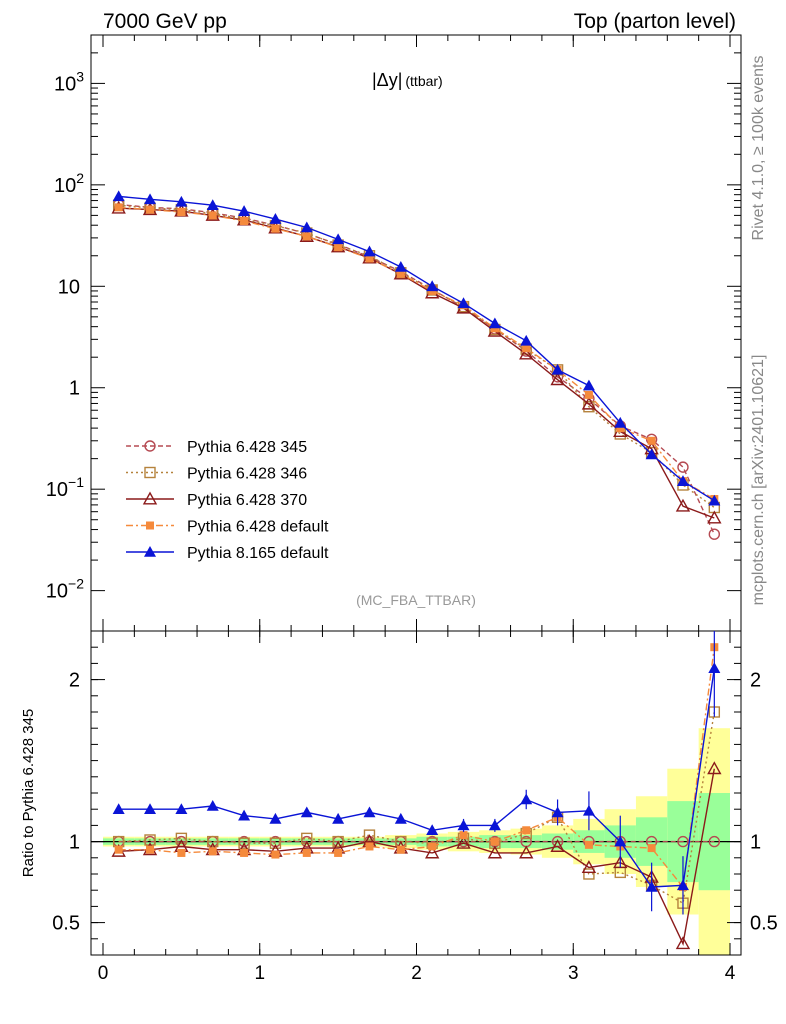  What do you see at coordinates (65, 589) in the screenshot?
I see `y-tick-label: 10⁻²` at bounding box center [65, 589].